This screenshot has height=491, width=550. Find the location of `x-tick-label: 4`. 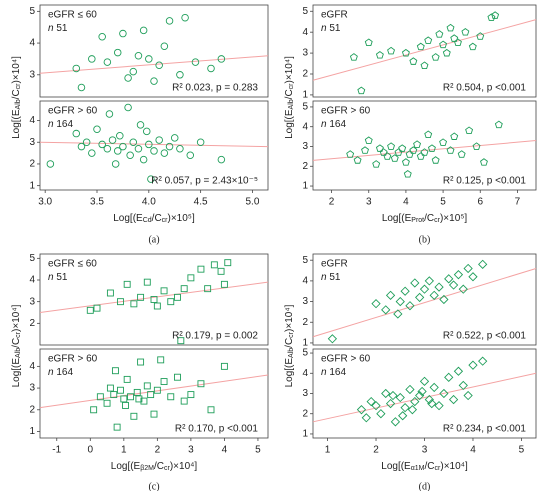

x-tick-label: 4 is located at coordinates (473, 450).